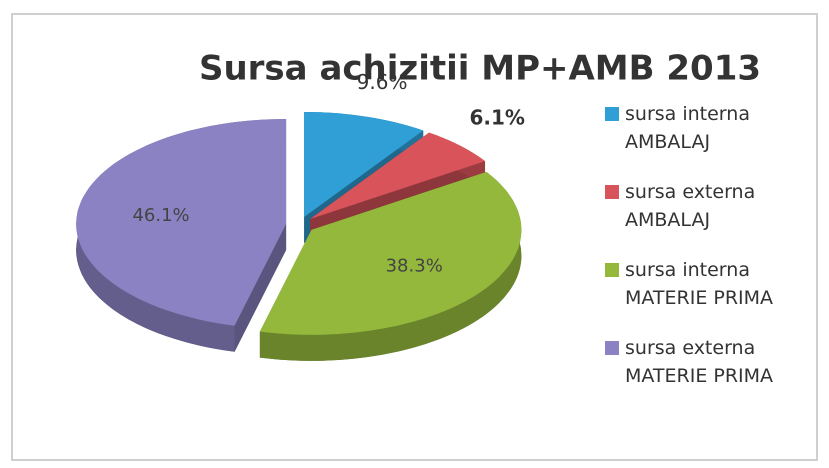 This screenshot has width=829, height=468. Describe the element at coordinates (260, 287) in the screenshot. I see `slice-edge` at that location.